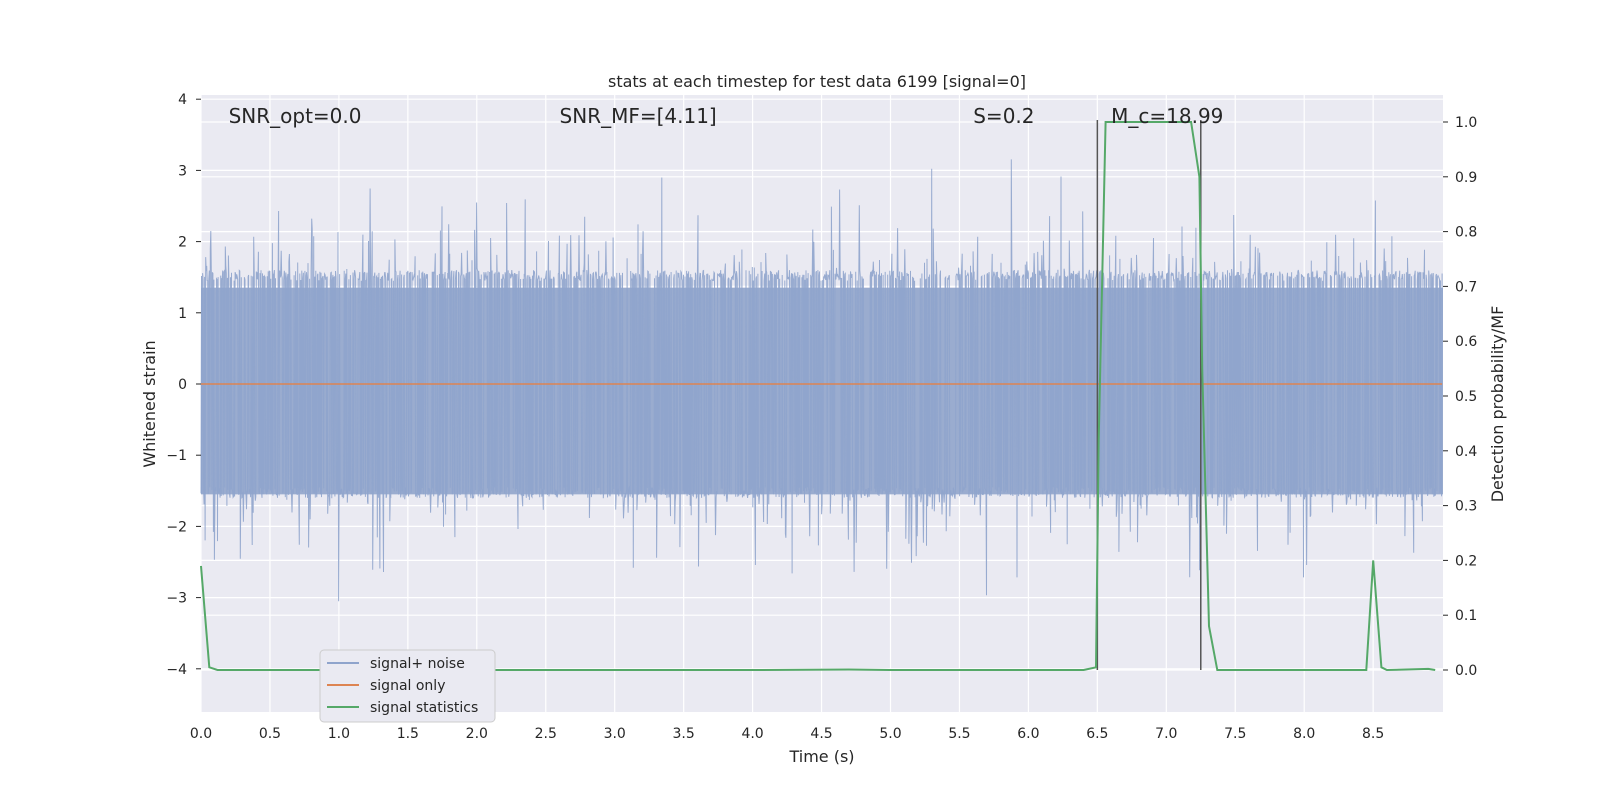 This screenshot has height=800, width=1600. What do you see at coordinates (1235, 734) in the screenshot?
I see `x-tick-label: 7.5` at bounding box center [1235, 734].